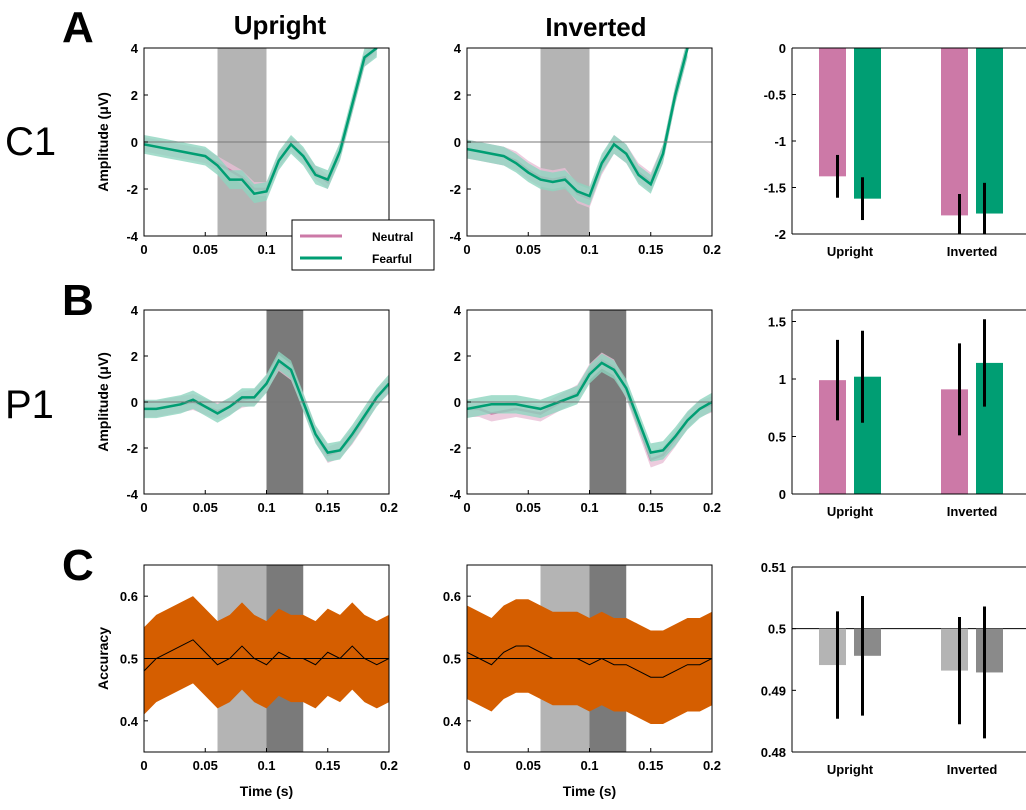 The image size is (1026, 810). Describe the element at coordinates (775, 188) in the screenshot. I see `y-tick-label: -1.5` at that location.